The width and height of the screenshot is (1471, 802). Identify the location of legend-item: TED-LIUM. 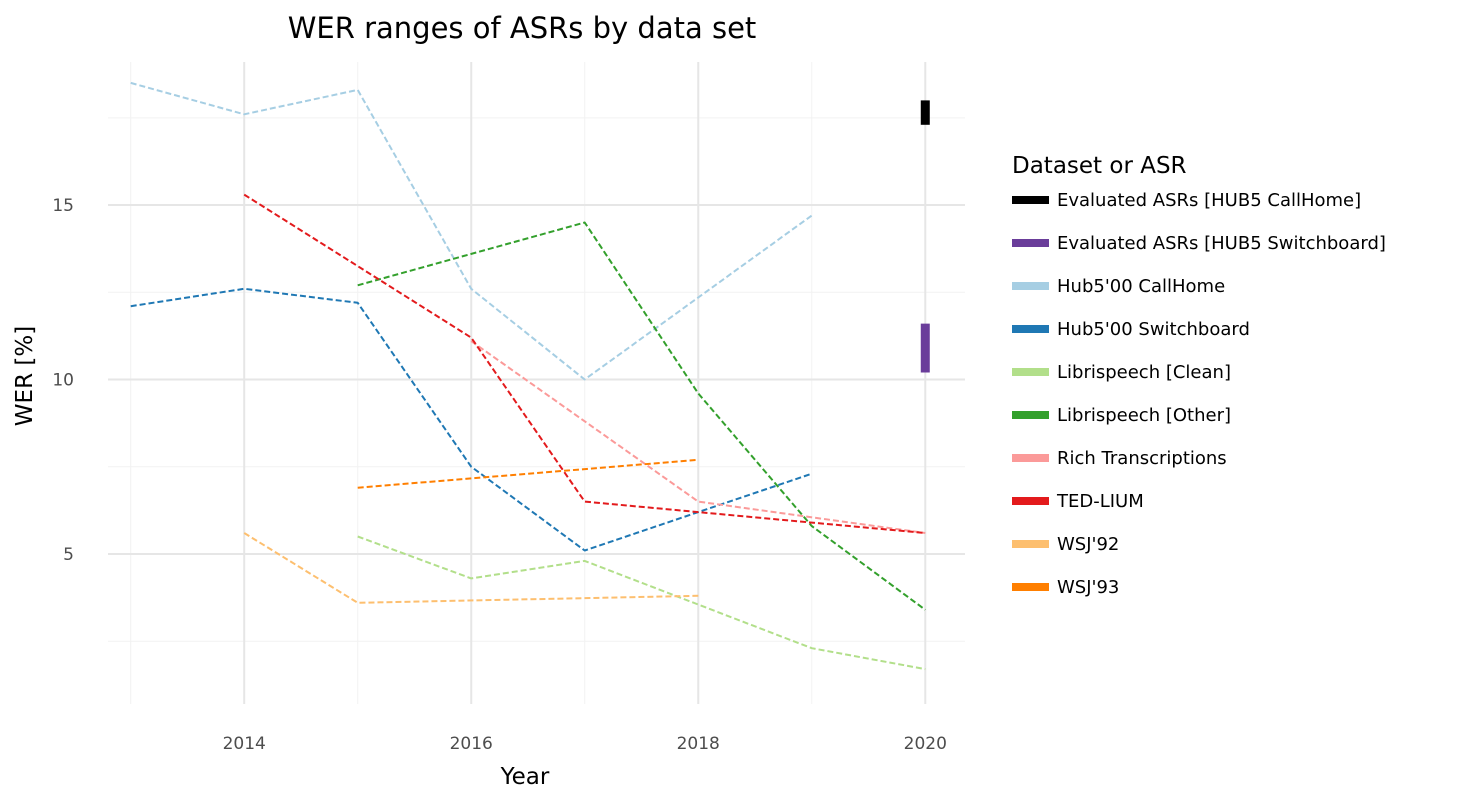
(1078, 501).